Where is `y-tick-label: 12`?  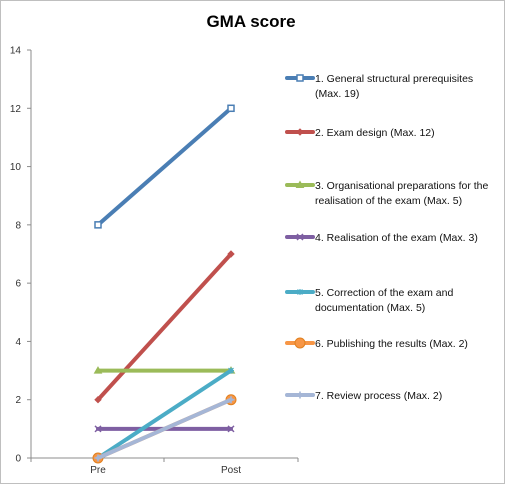 y-tick-label: 12 is located at coordinates (16, 109).